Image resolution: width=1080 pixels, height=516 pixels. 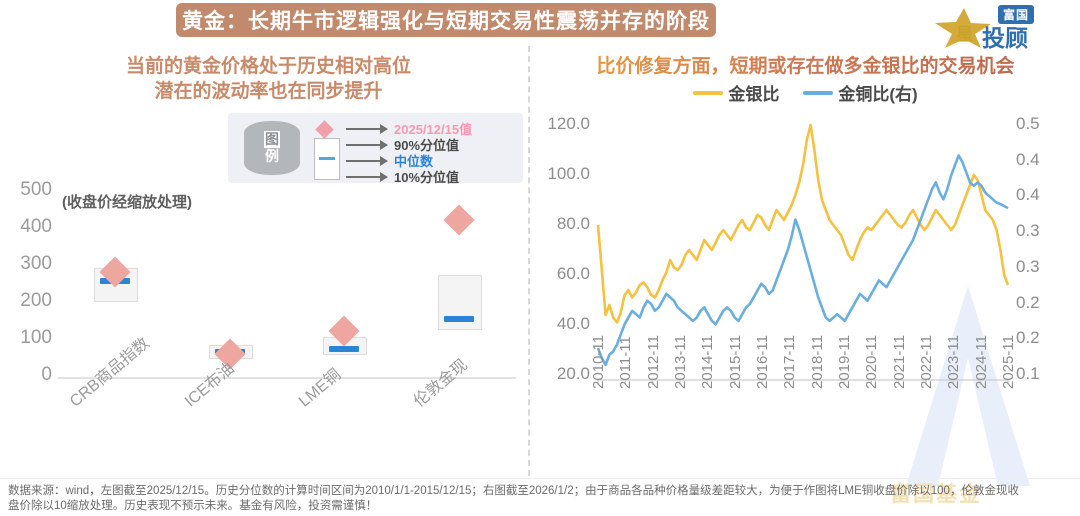 What do you see at coordinates (1008, 362) in the screenshot?
I see `x-tick-label: 2025-11` at bounding box center [1008, 362].